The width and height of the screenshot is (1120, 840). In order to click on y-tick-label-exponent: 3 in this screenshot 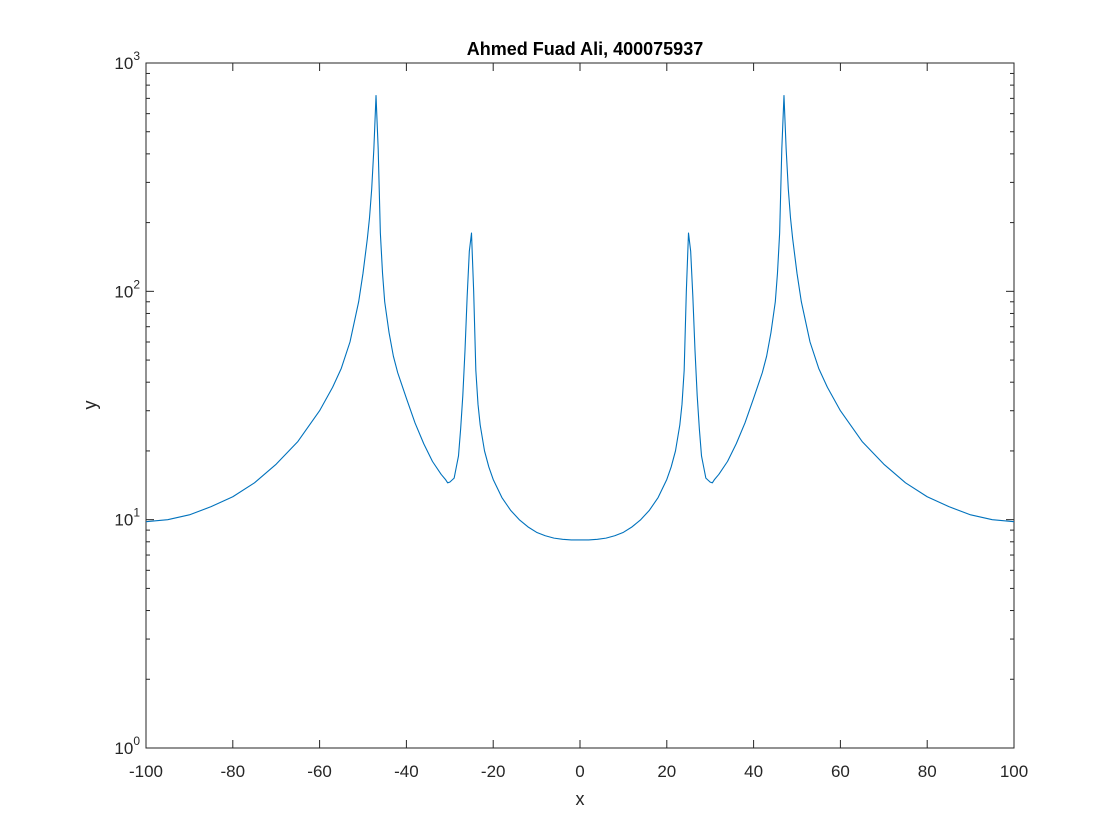, I will do `click(136, 56)`.